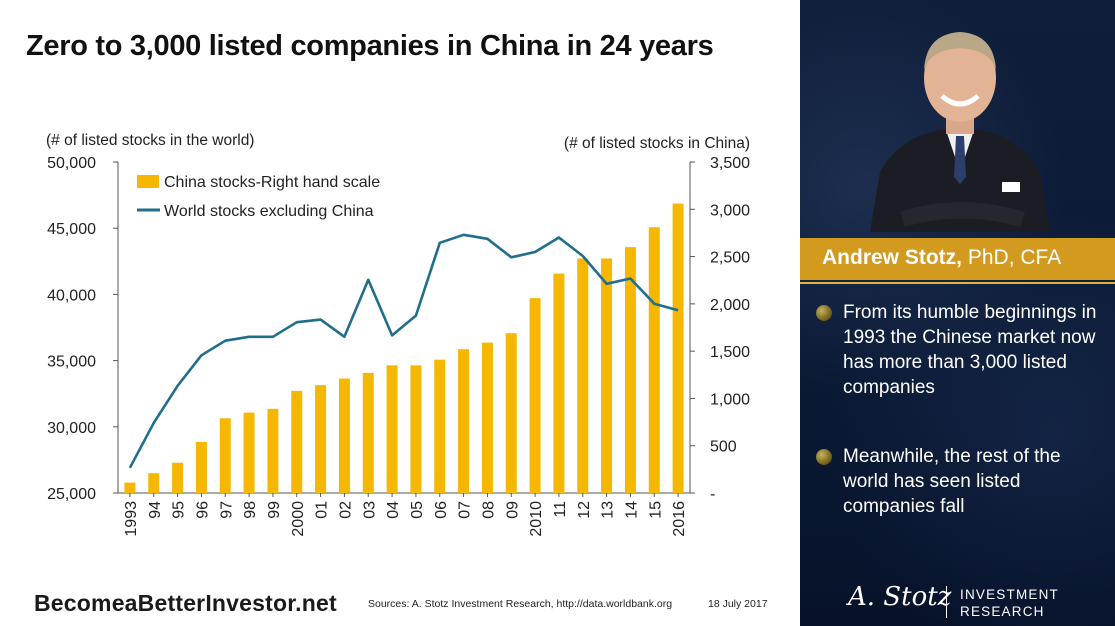 The width and height of the screenshot is (1115, 626). What do you see at coordinates (155, 510) in the screenshot?
I see `x-tick-label: 94` at bounding box center [155, 510].